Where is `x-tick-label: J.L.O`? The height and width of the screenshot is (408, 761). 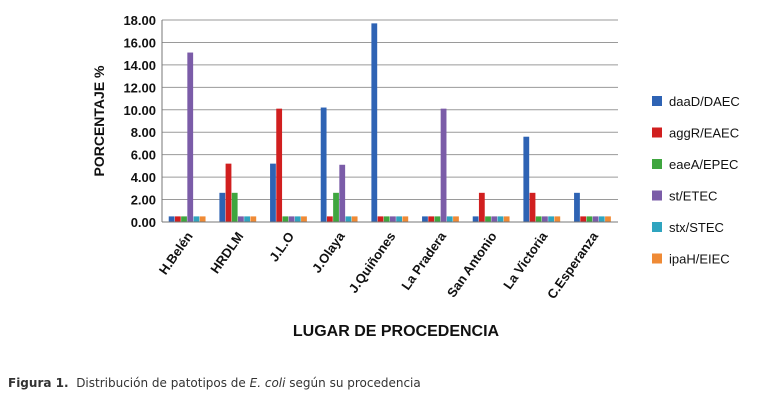 x-tick-label: J.L.O is located at coordinates (281, 246).